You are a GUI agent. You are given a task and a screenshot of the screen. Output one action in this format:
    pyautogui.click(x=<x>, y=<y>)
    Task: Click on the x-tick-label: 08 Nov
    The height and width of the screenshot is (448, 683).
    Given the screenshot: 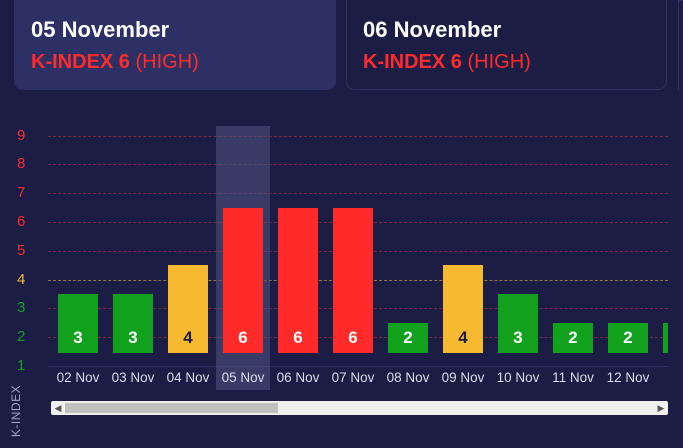 What is the action you would take?
    pyautogui.click(x=408, y=377)
    